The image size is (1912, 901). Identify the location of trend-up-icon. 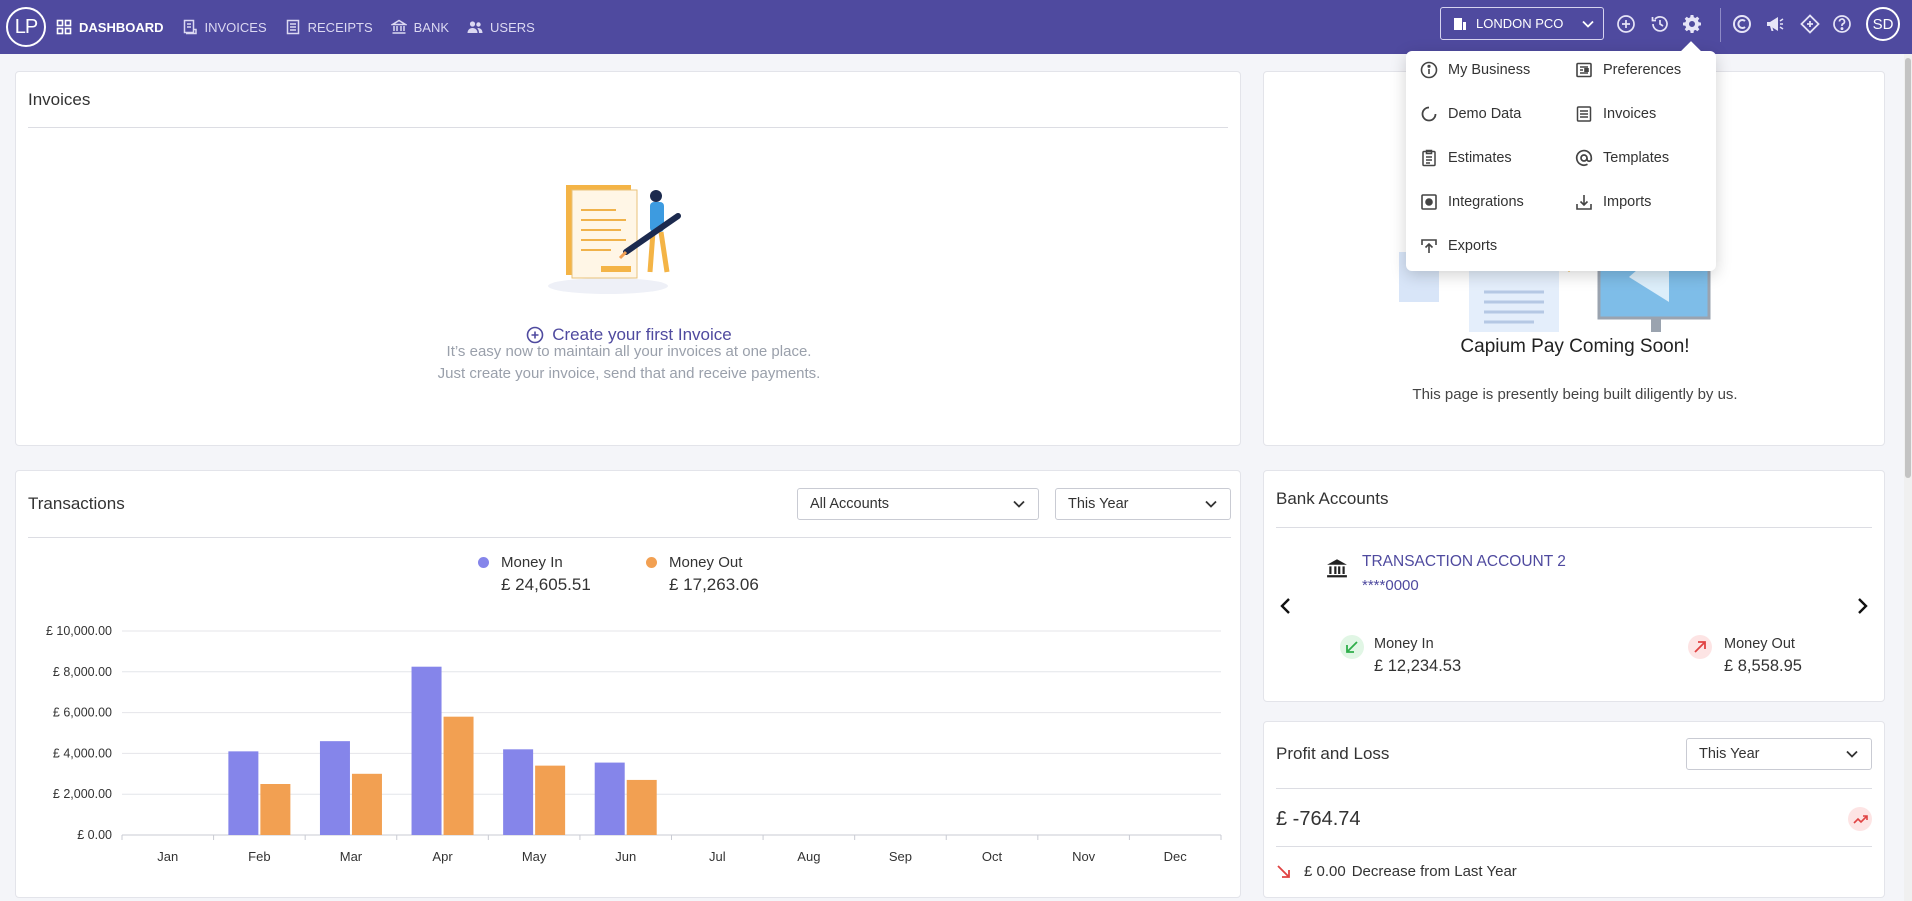
(1860, 819).